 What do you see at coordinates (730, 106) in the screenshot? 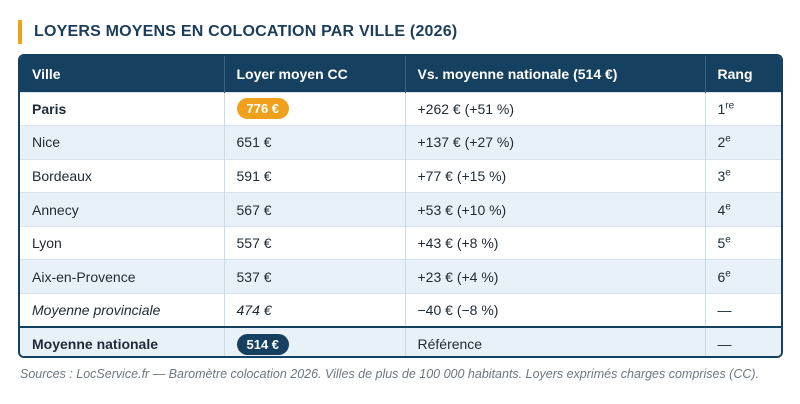
I see `rang-suffix: re` at bounding box center [730, 106].